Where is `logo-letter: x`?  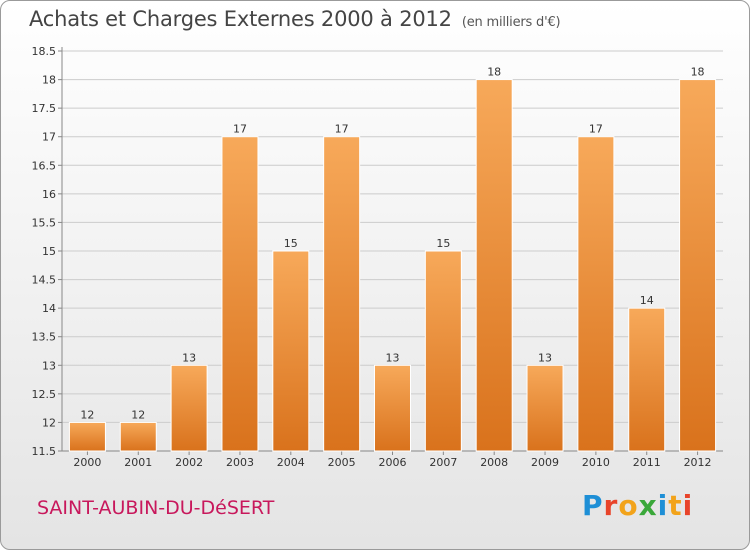 logo-letter: x is located at coordinates (648, 505).